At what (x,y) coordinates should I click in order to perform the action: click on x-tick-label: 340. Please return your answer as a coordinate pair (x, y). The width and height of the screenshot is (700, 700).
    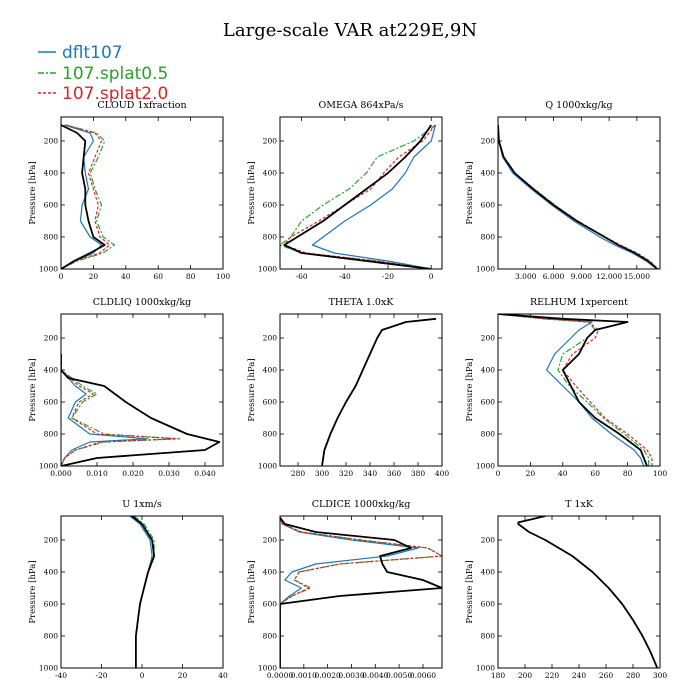
    Looking at the image, I should click on (370, 473).